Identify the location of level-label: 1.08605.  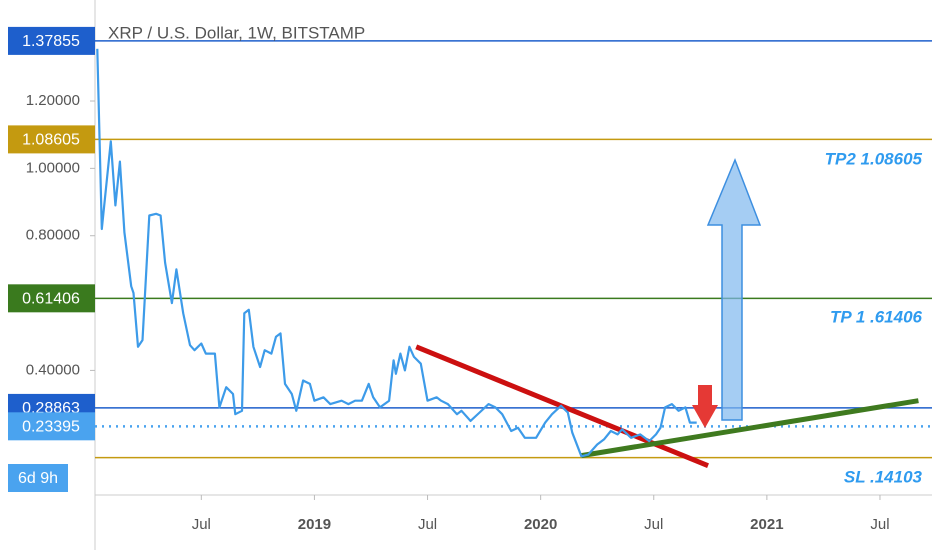
(51, 140).